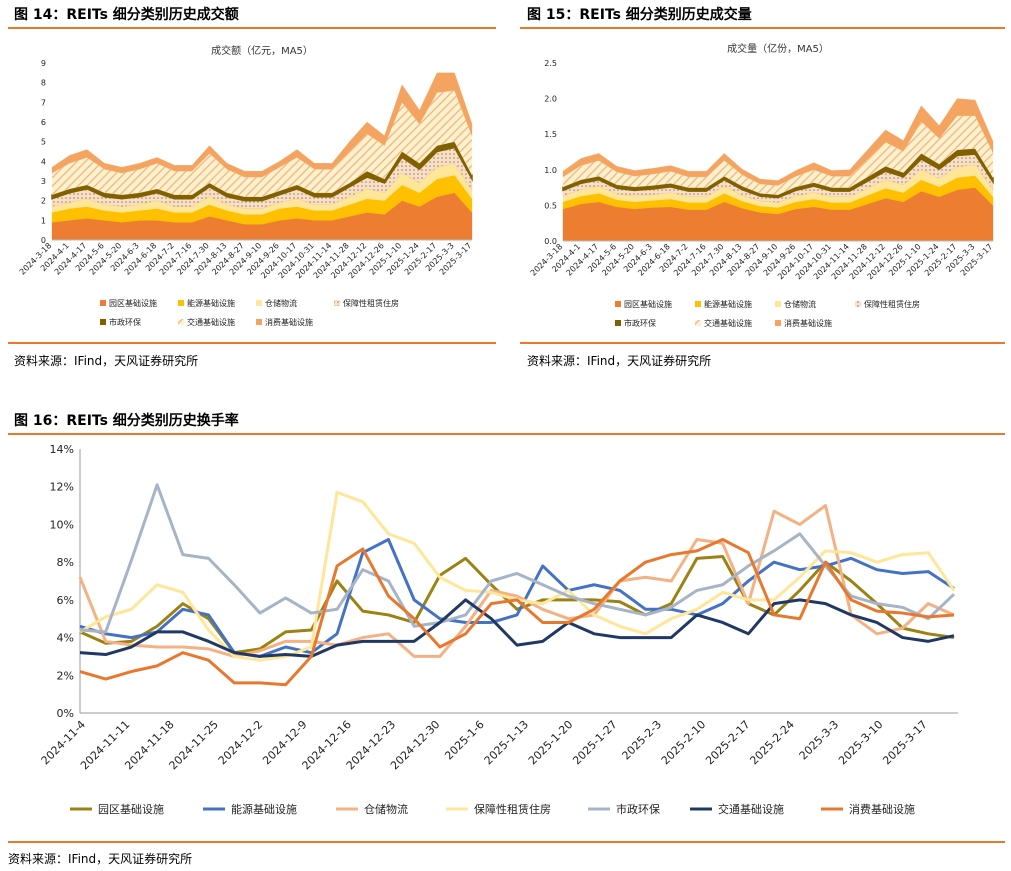 The image size is (1011, 871). What do you see at coordinates (619, 361) in the screenshot?
I see `figure-15-source: 资料来源：IFind，天风证券研究所` at bounding box center [619, 361].